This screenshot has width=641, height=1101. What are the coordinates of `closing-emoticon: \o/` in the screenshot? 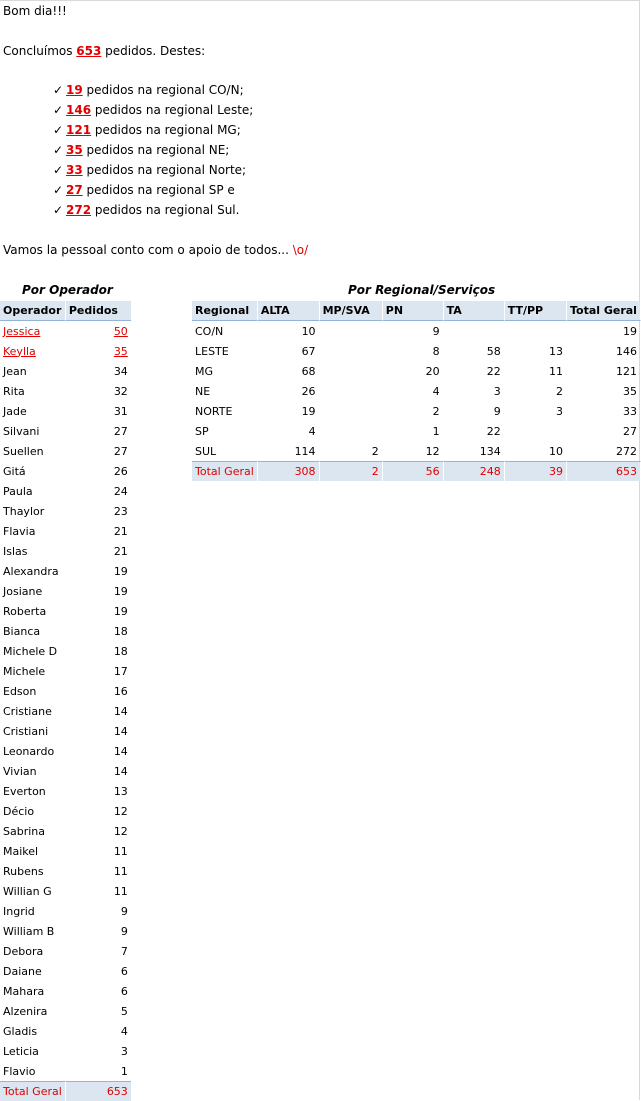 It's located at (300, 250).